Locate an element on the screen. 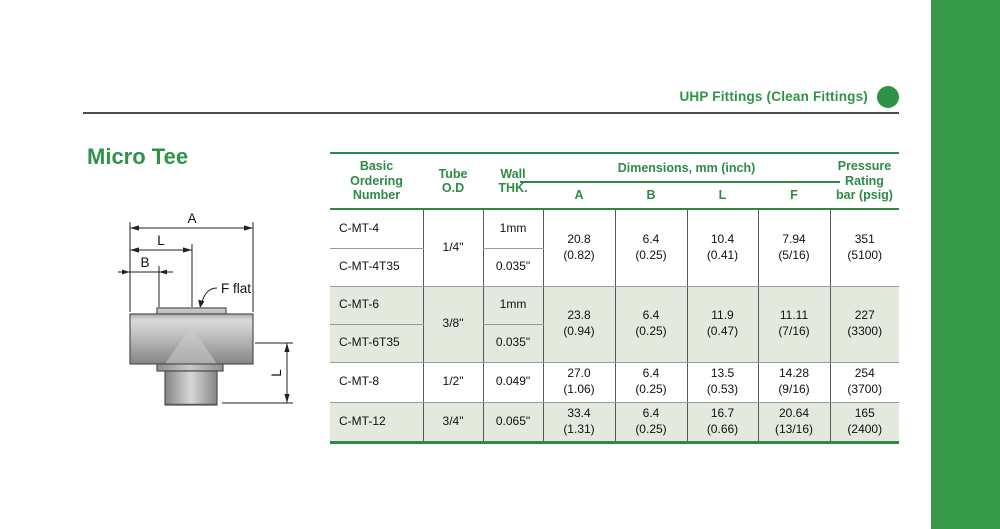 The width and height of the screenshot is (1000, 529). tee-junction-flare is located at coordinates (191, 345).